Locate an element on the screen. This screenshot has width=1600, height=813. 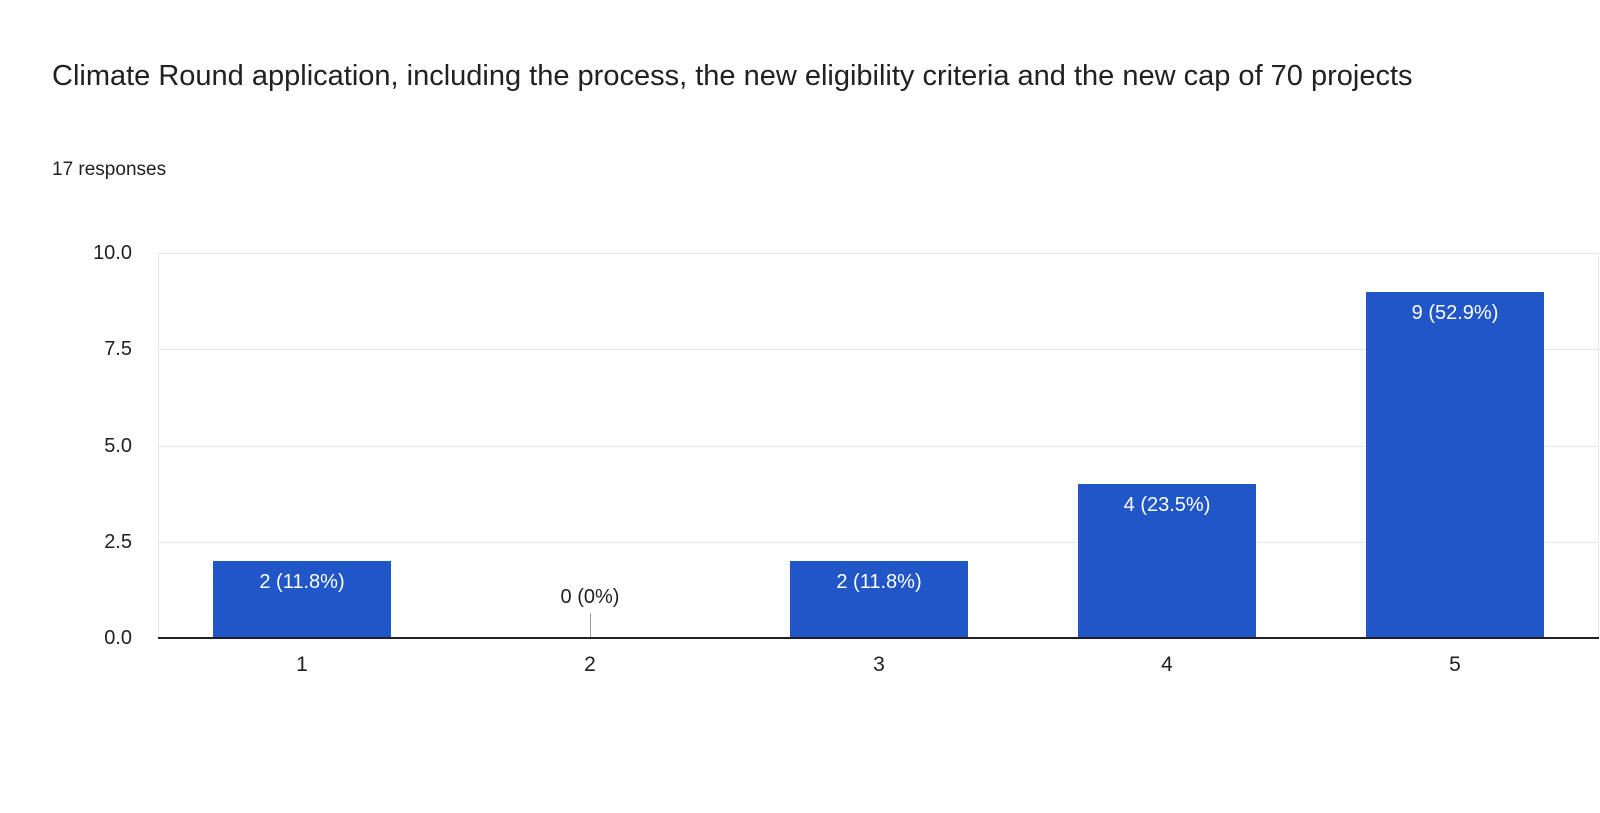
x-axis-tick-label: 1 is located at coordinates (302, 664).